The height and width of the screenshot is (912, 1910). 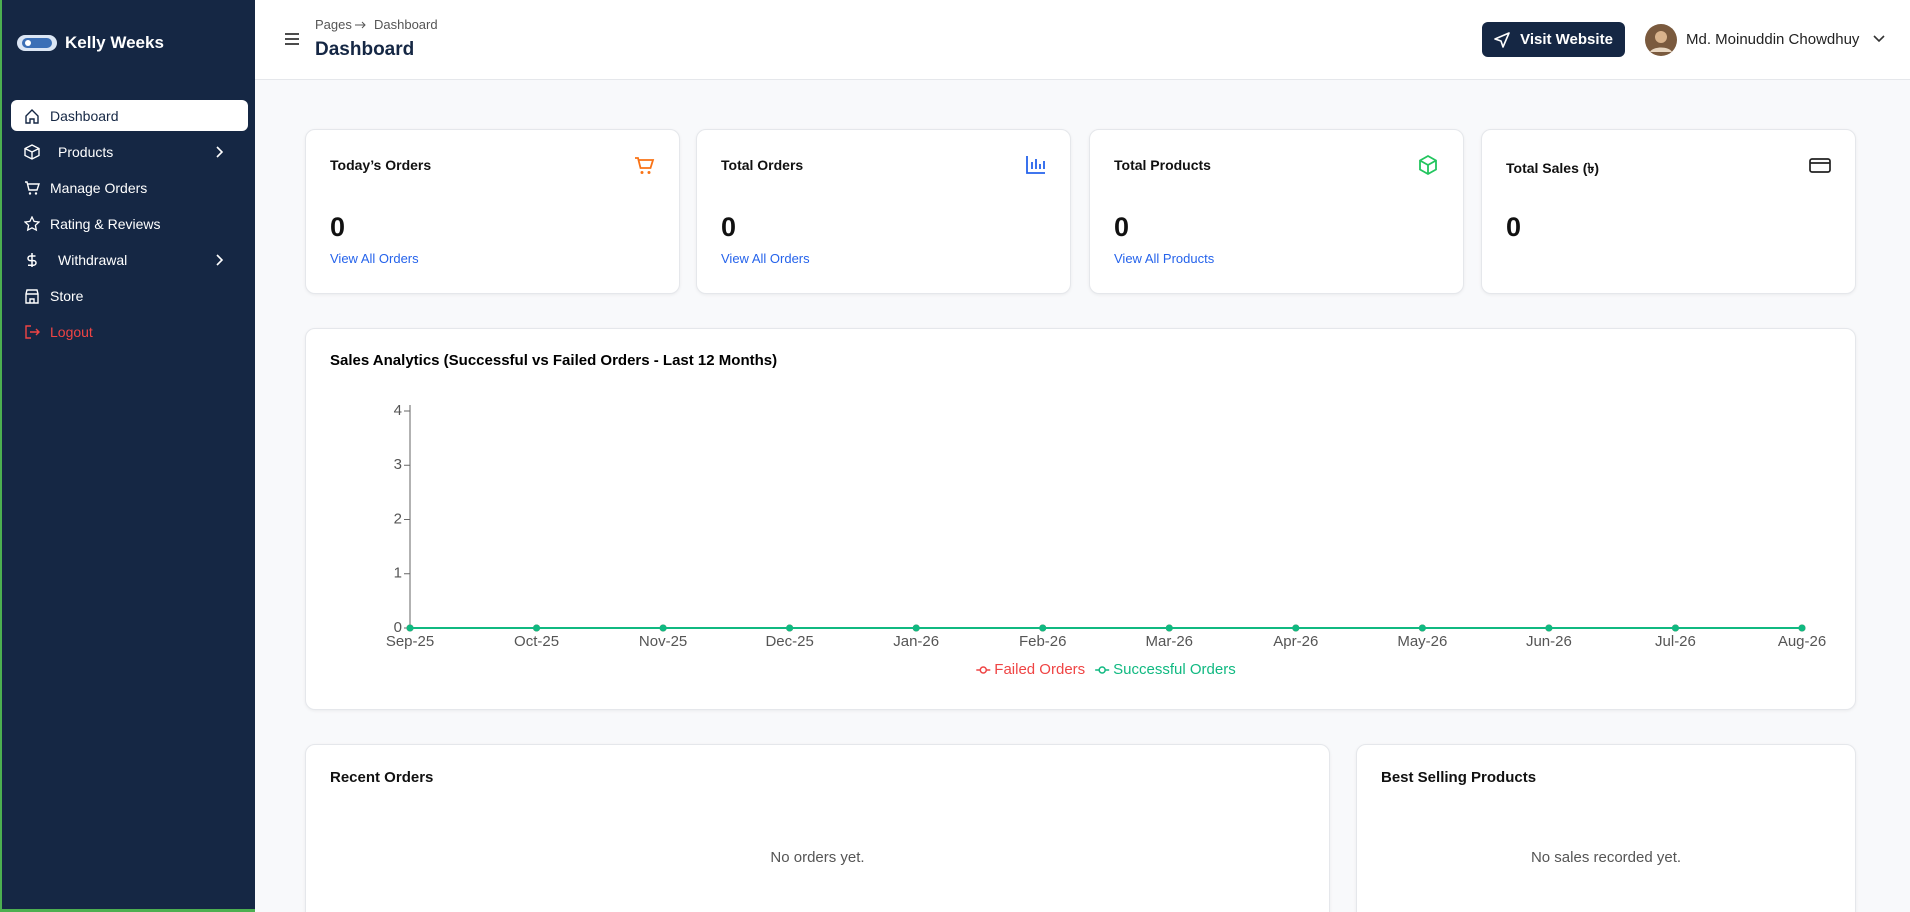 I want to click on x-tick-label: Dec-25, so click(x=789, y=641).